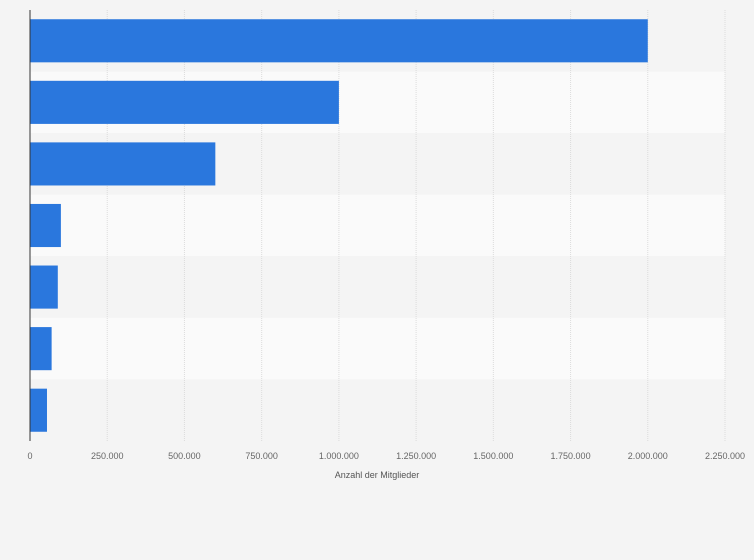 This screenshot has height=560, width=754. What do you see at coordinates (416, 456) in the screenshot?
I see `x-tick-label-5: 1.250.000` at bounding box center [416, 456].